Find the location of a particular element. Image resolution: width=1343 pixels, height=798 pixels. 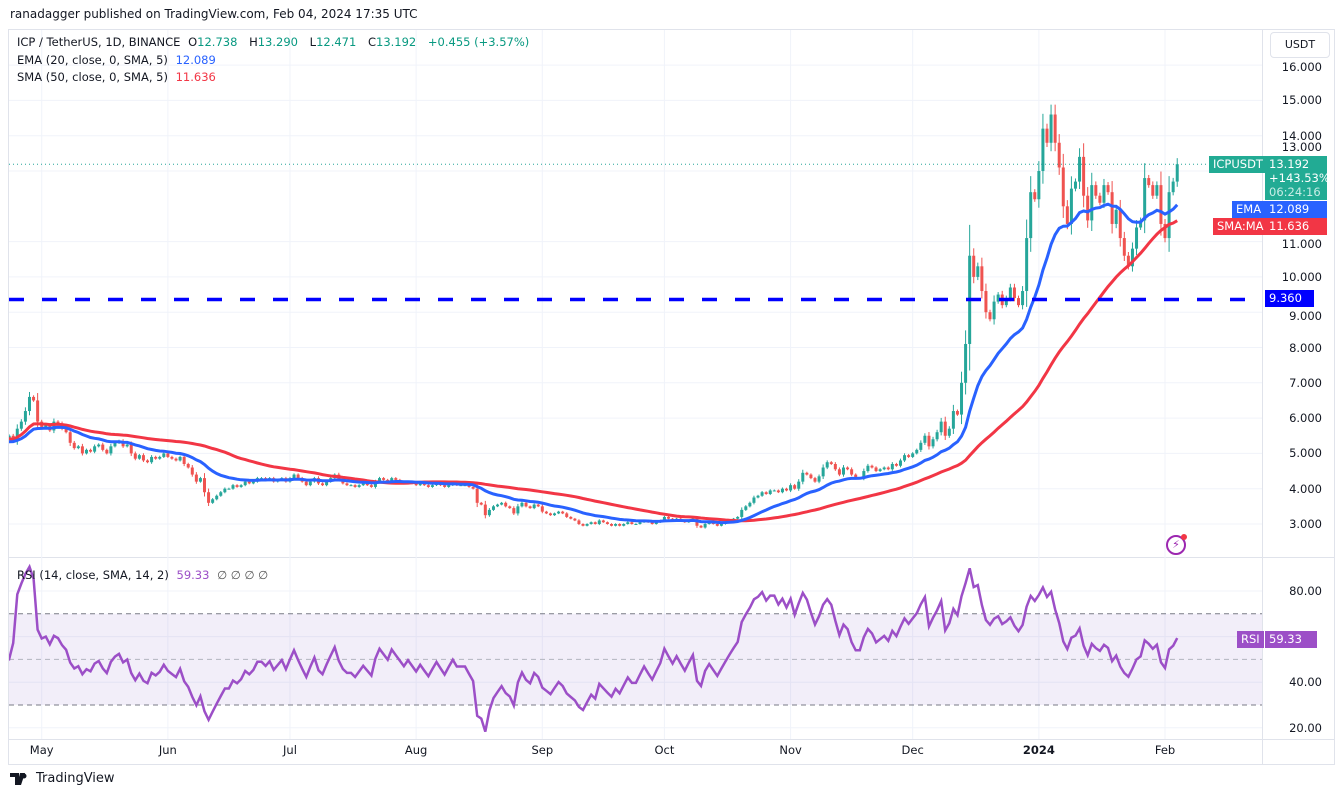

price-tick-label: 13.000 is located at coordinates (1301, 147).